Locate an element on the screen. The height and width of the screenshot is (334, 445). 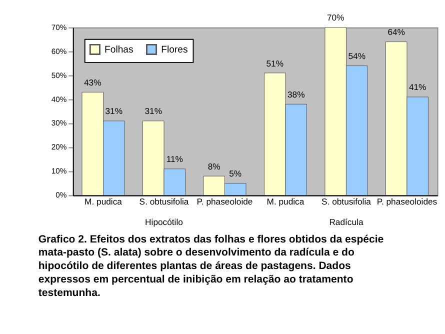
text: 41% is located at coordinates (417, 87).